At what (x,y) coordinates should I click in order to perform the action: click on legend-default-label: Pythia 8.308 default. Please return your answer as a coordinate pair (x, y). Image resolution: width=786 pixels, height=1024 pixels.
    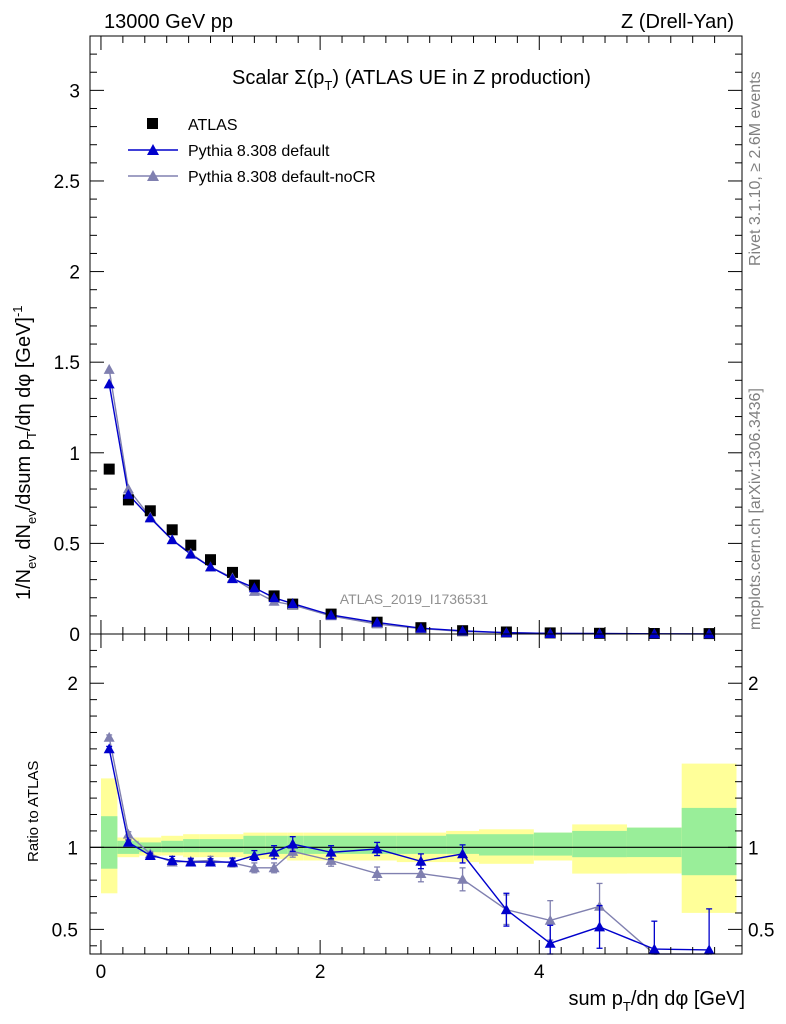
    Looking at the image, I should click on (259, 151).